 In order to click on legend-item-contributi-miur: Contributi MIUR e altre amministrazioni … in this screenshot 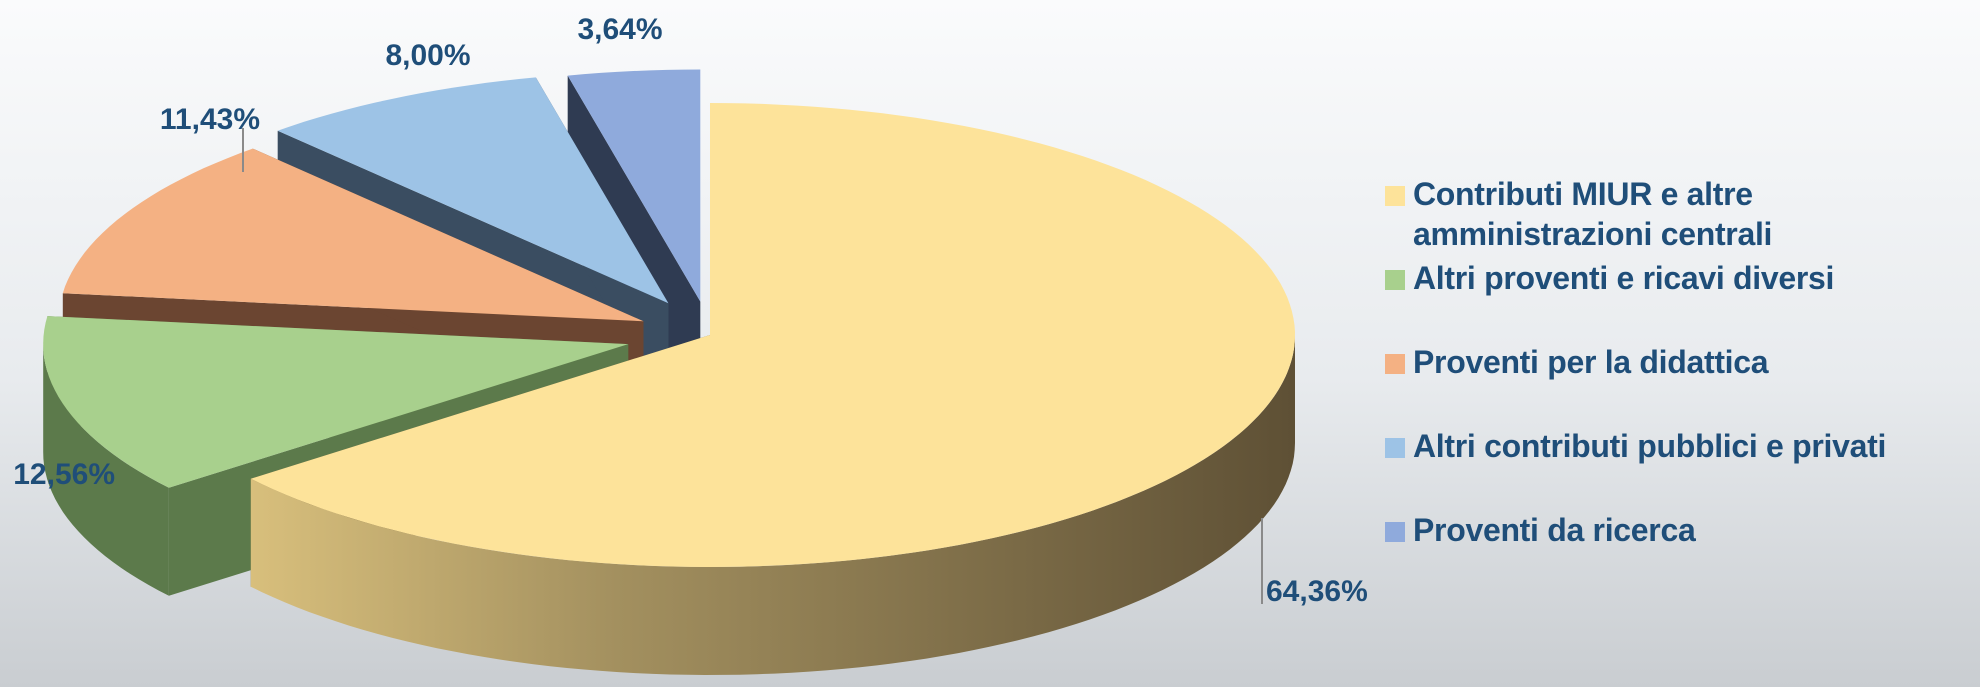, I will do `click(1682, 216)`.